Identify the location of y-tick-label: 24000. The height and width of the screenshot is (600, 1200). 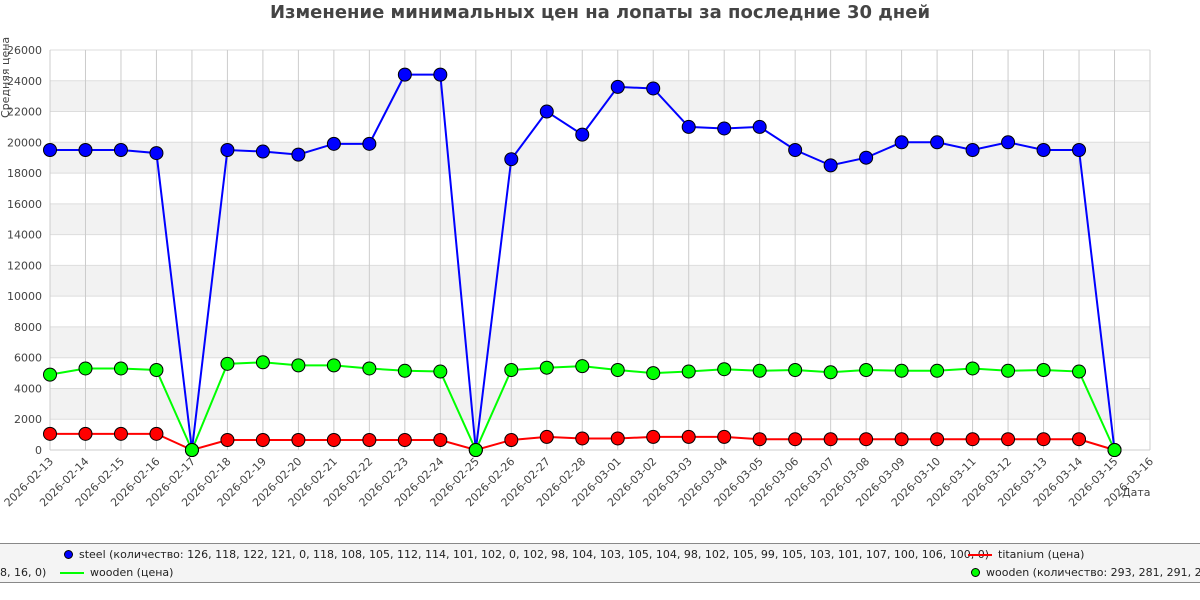
(24, 81).